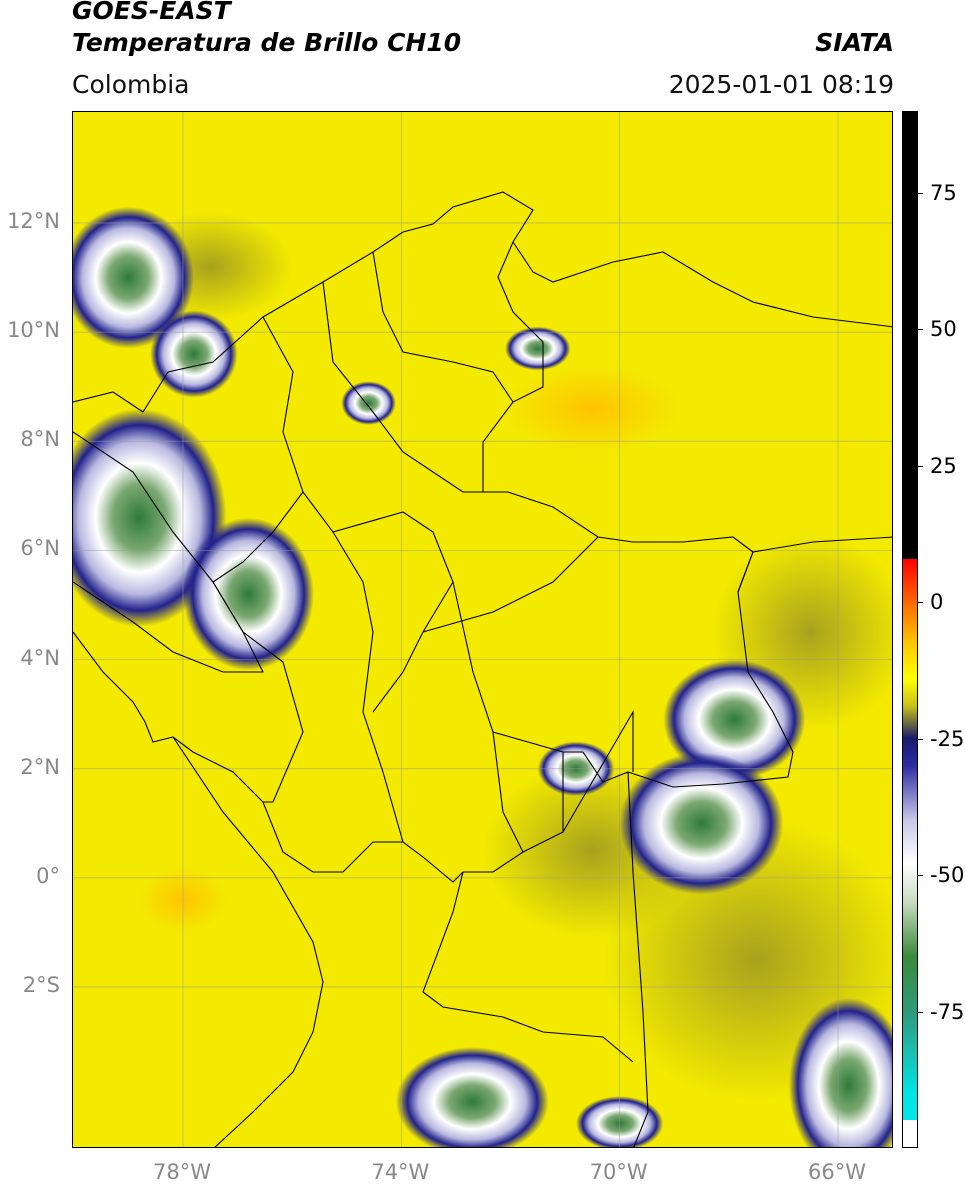 The height and width of the screenshot is (1190, 966). Describe the element at coordinates (267, 42) in the screenshot. I see `product-title: Temperatura de Brillo CH10` at that location.